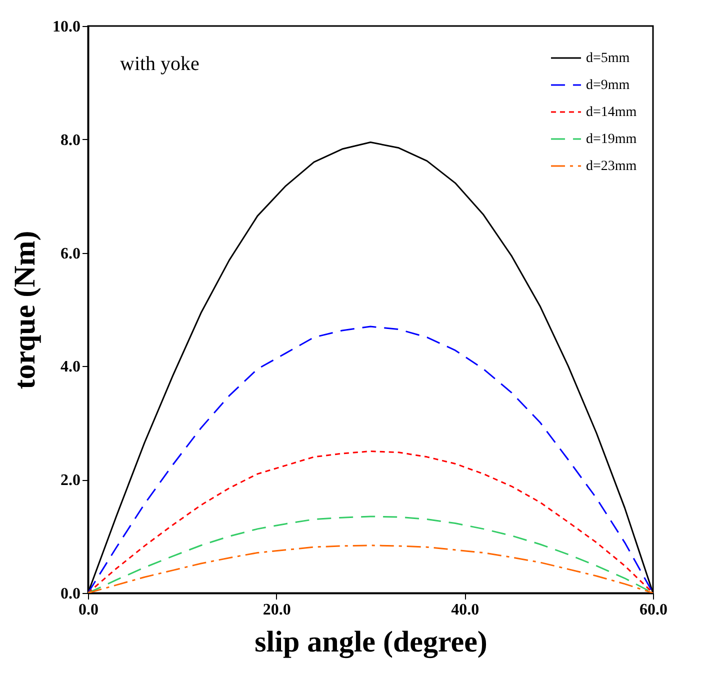 This screenshot has height=673, width=707. I want to click on y-tick-label: 8.0, so click(70, 140).